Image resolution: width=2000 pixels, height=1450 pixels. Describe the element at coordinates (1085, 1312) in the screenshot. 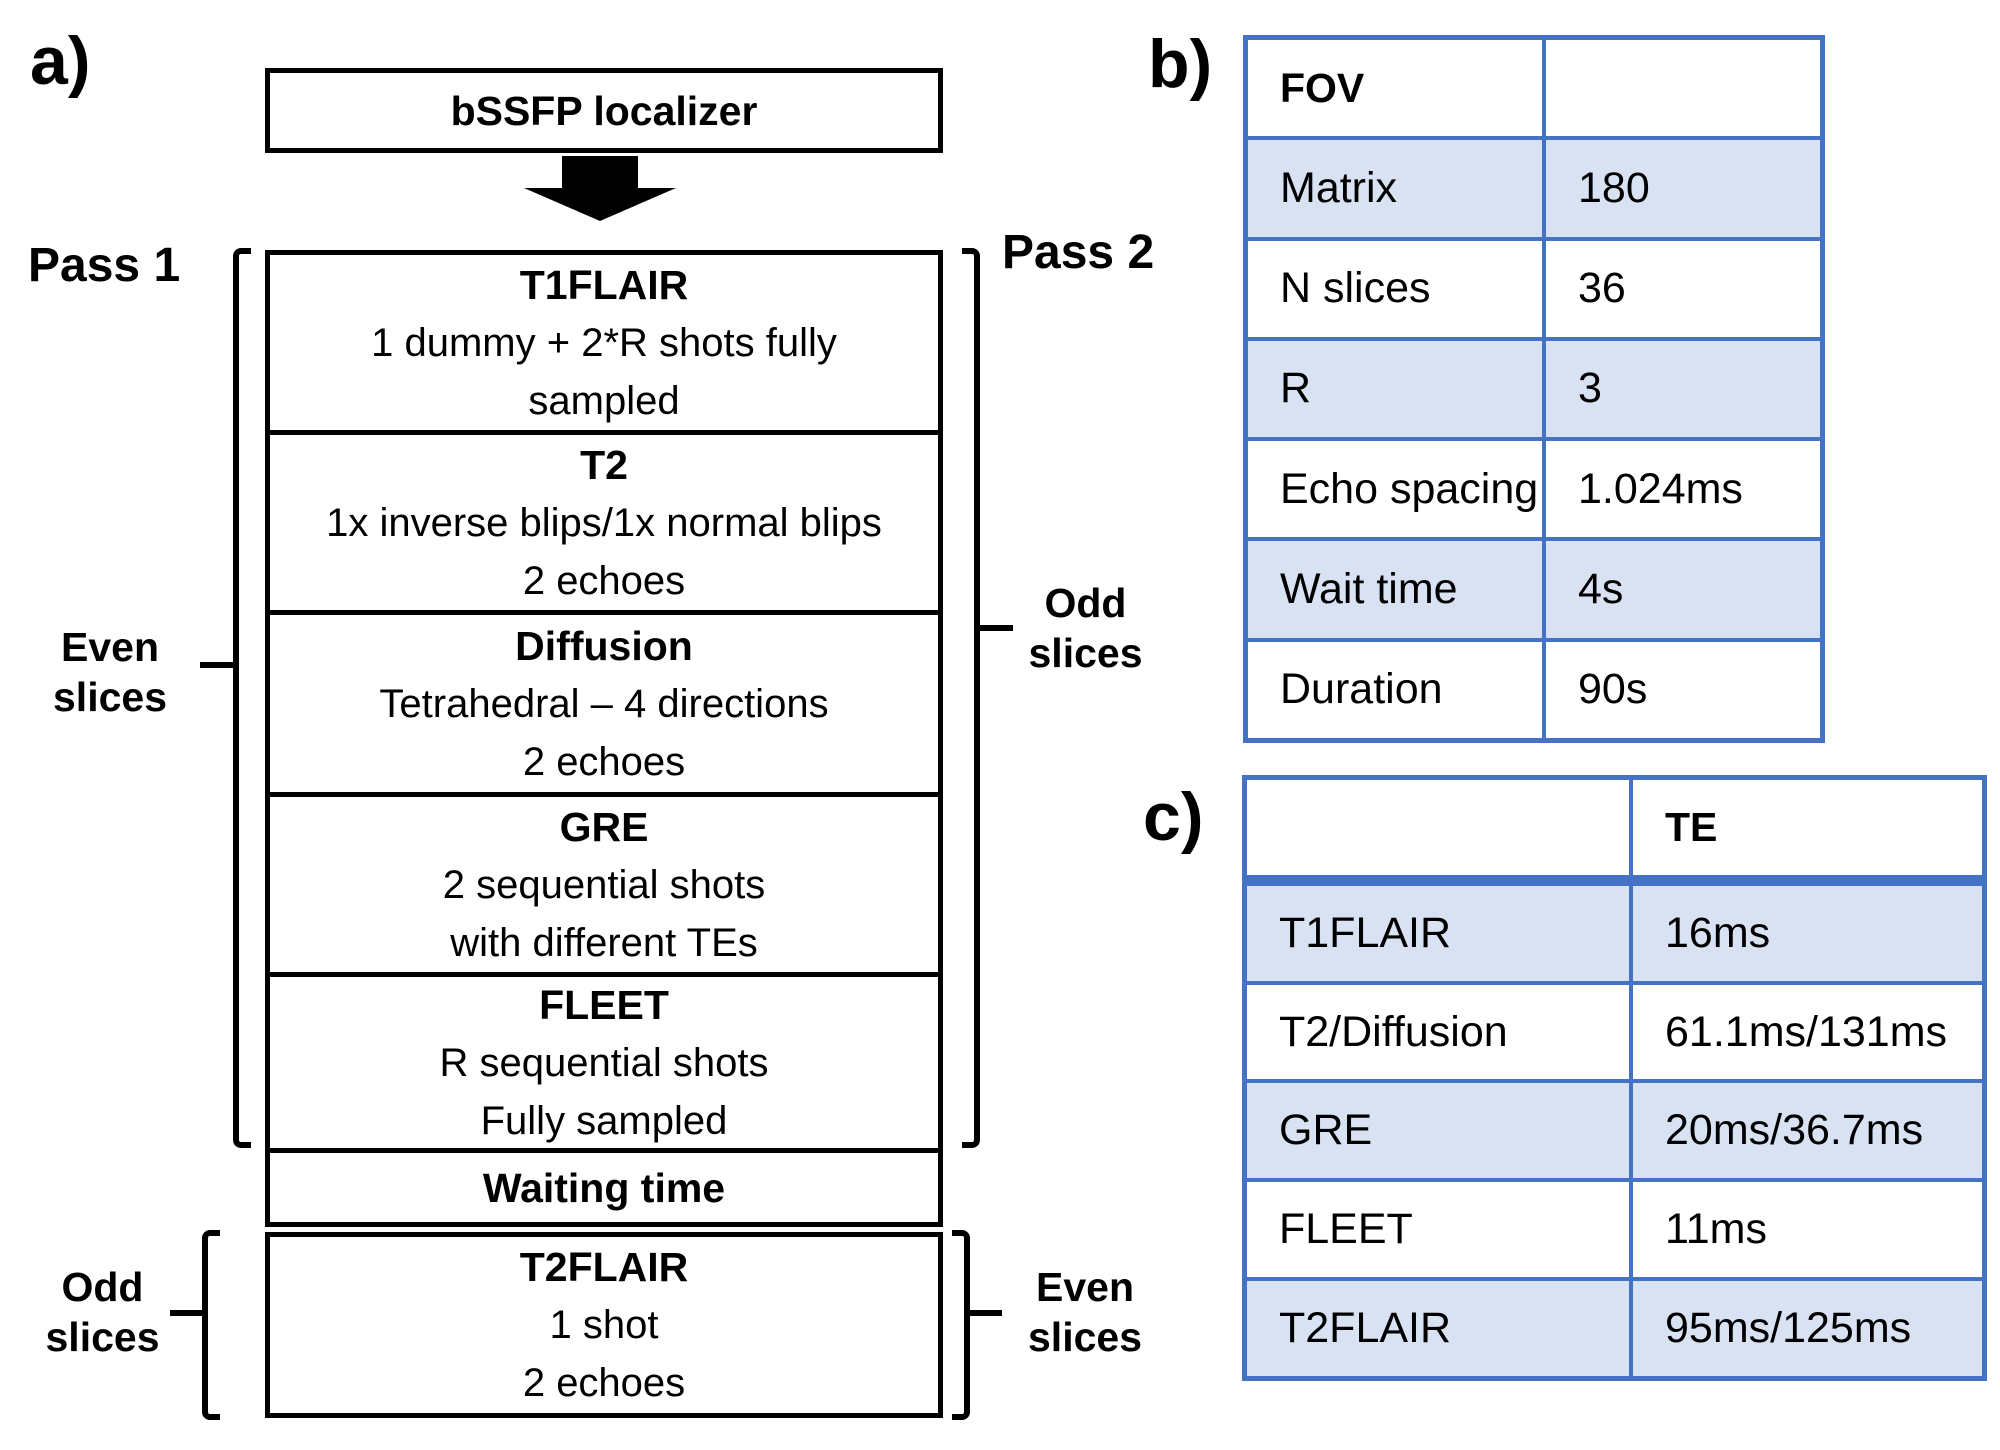

I see `even-slices-bottom-label: Even slices` at that location.